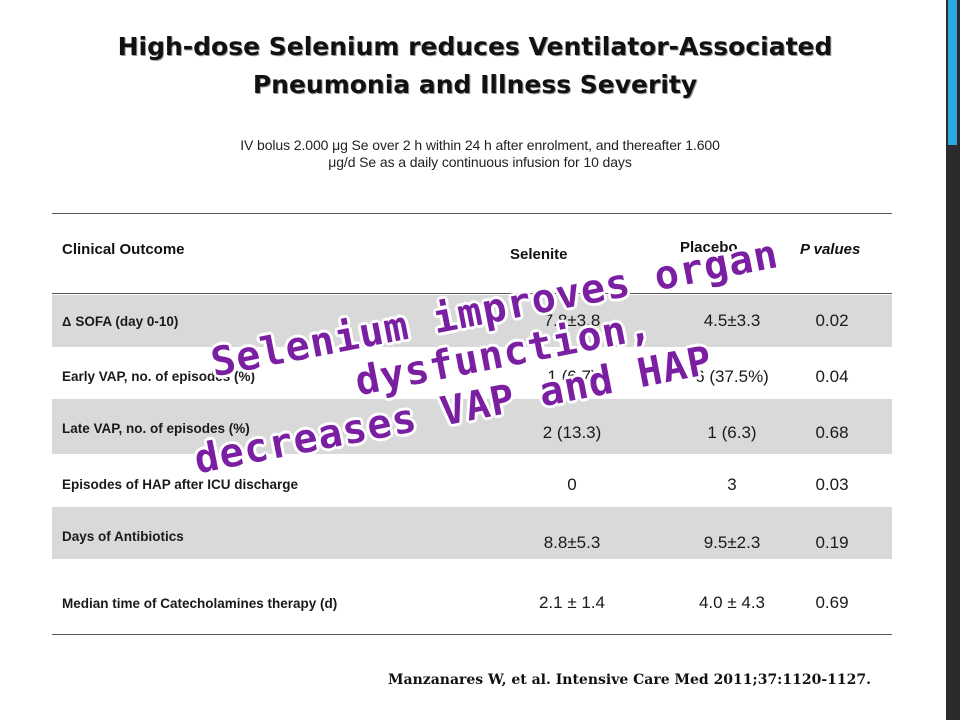 The image size is (960, 720). Describe the element at coordinates (472, 213) in the screenshot. I see `table-top-rule` at that location.